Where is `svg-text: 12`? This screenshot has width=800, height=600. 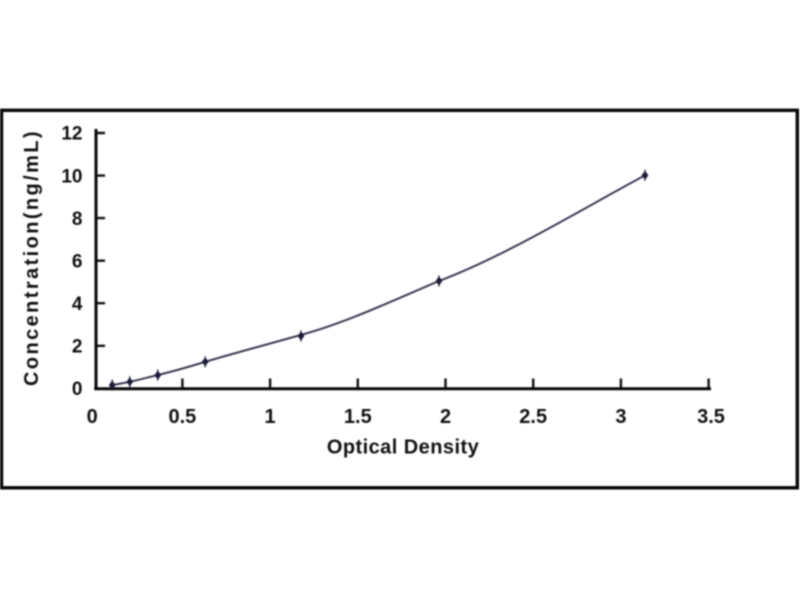 svg-text: 12 is located at coordinates (71, 134).